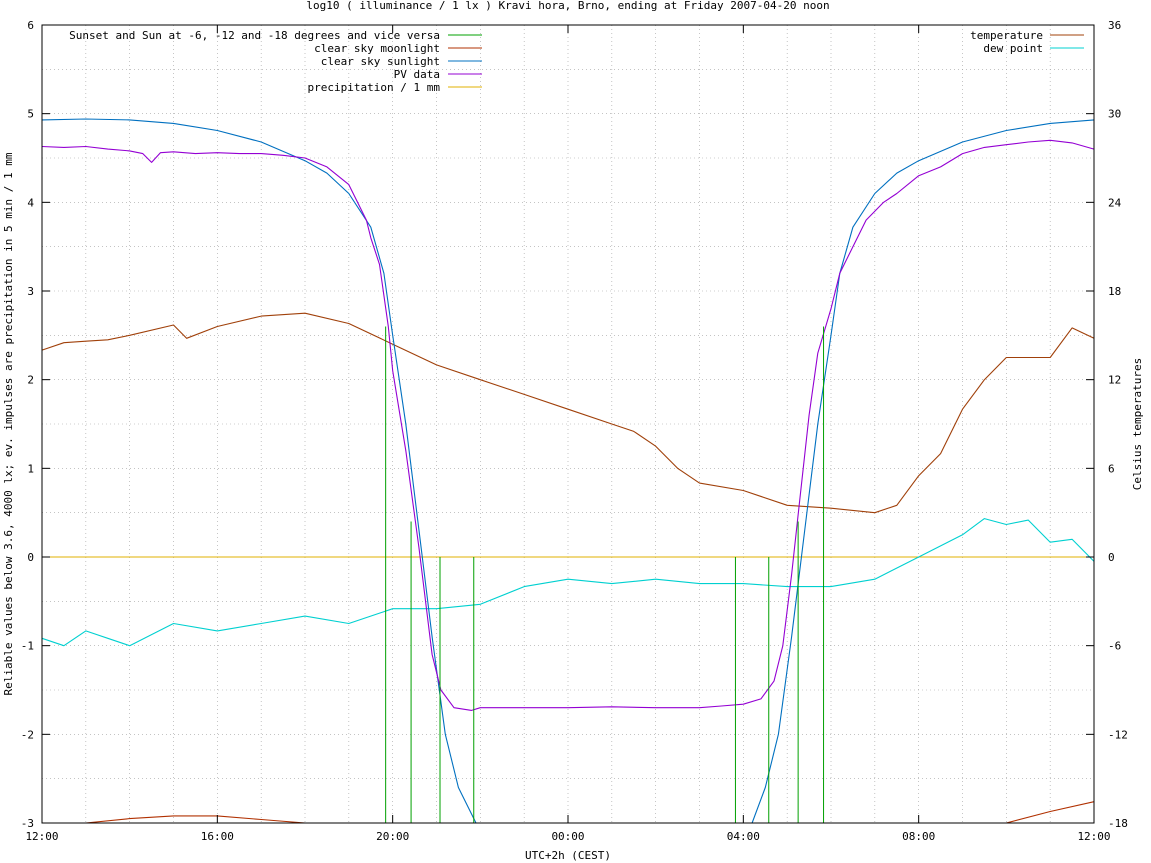  What do you see at coordinates (417, 74) in the screenshot?
I see `legend-label: PV data` at bounding box center [417, 74].